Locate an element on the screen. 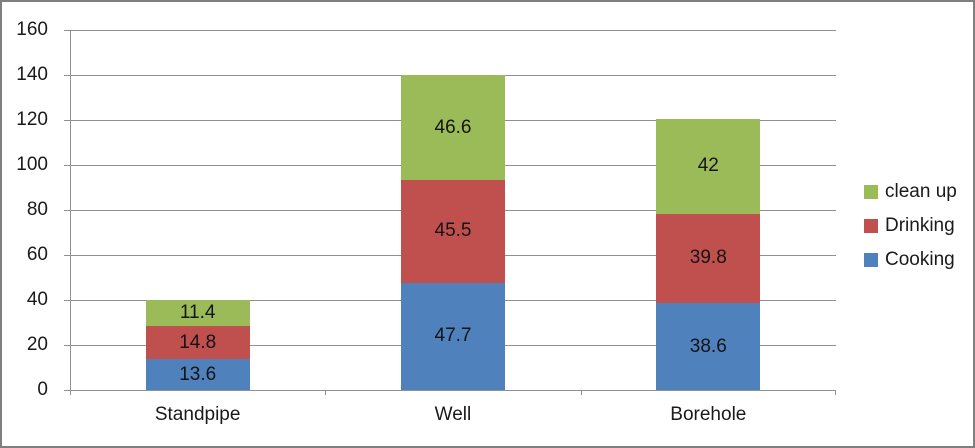 The image size is (975, 448). bar-segment-cooking-well: 47.7 is located at coordinates (453, 336).